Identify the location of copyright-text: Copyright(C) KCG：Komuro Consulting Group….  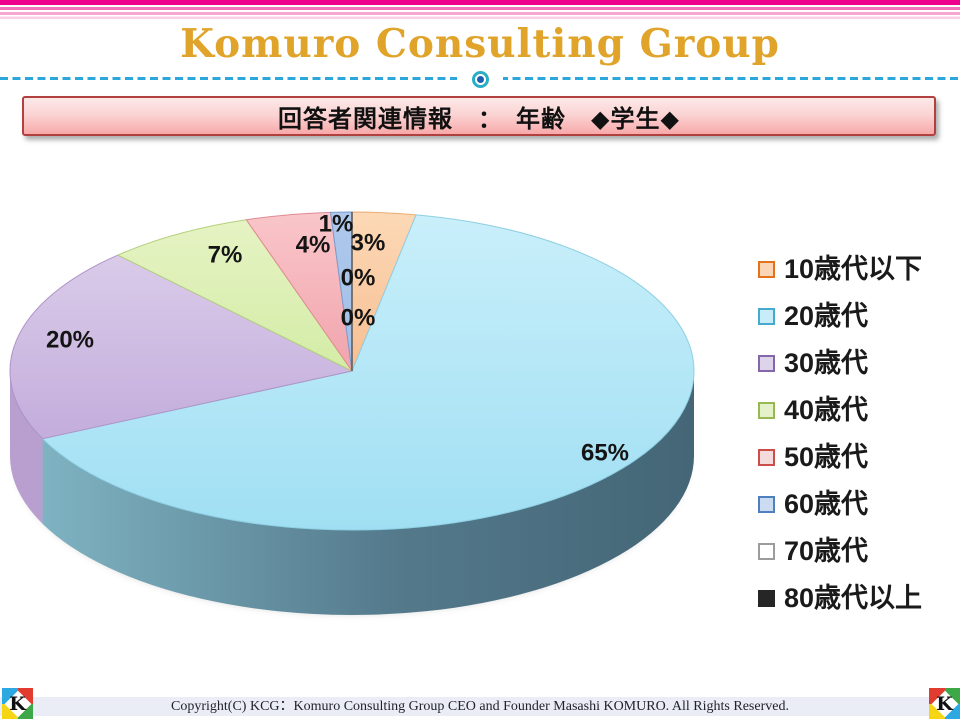
(480, 706).